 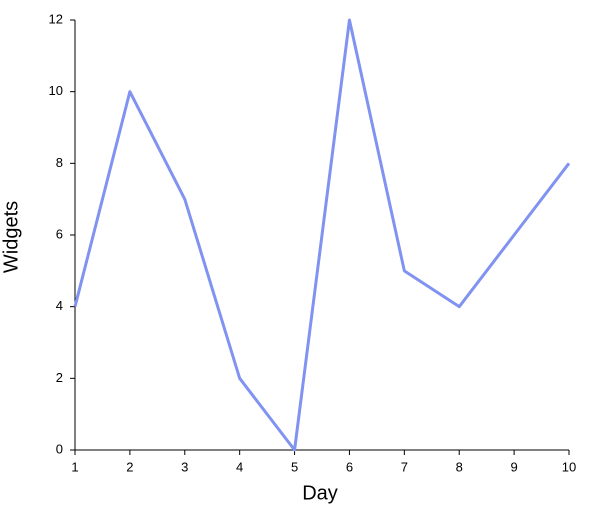 What do you see at coordinates (59, 305) in the screenshot?
I see `y-tick-label: 4` at bounding box center [59, 305].